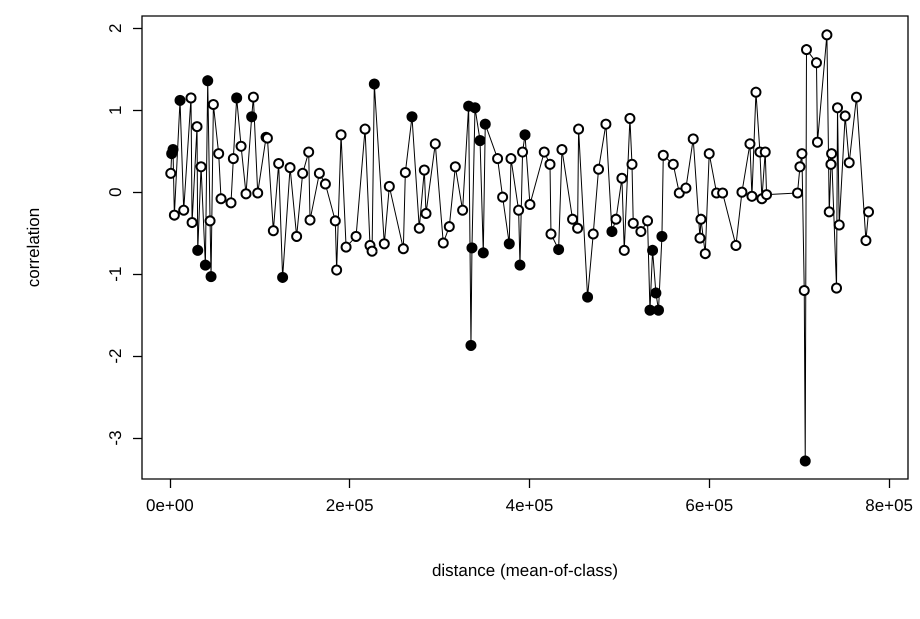 Image resolution: width=920 pixels, height=619 pixels. What do you see at coordinates (115, 29) in the screenshot?
I see `y-tick-label: 2` at bounding box center [115, 29].